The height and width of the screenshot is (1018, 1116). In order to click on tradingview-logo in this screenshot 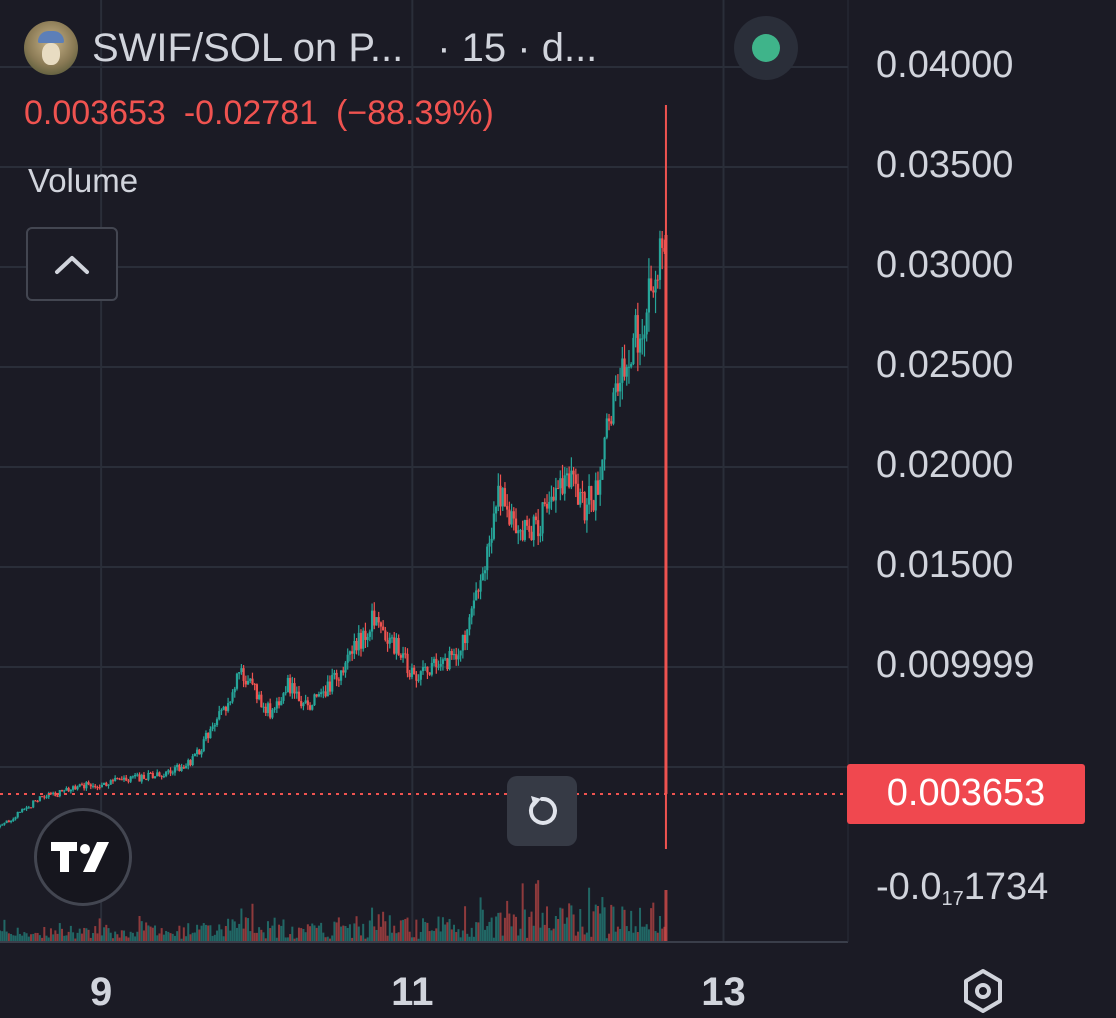, I will do `click(83, 857)`.